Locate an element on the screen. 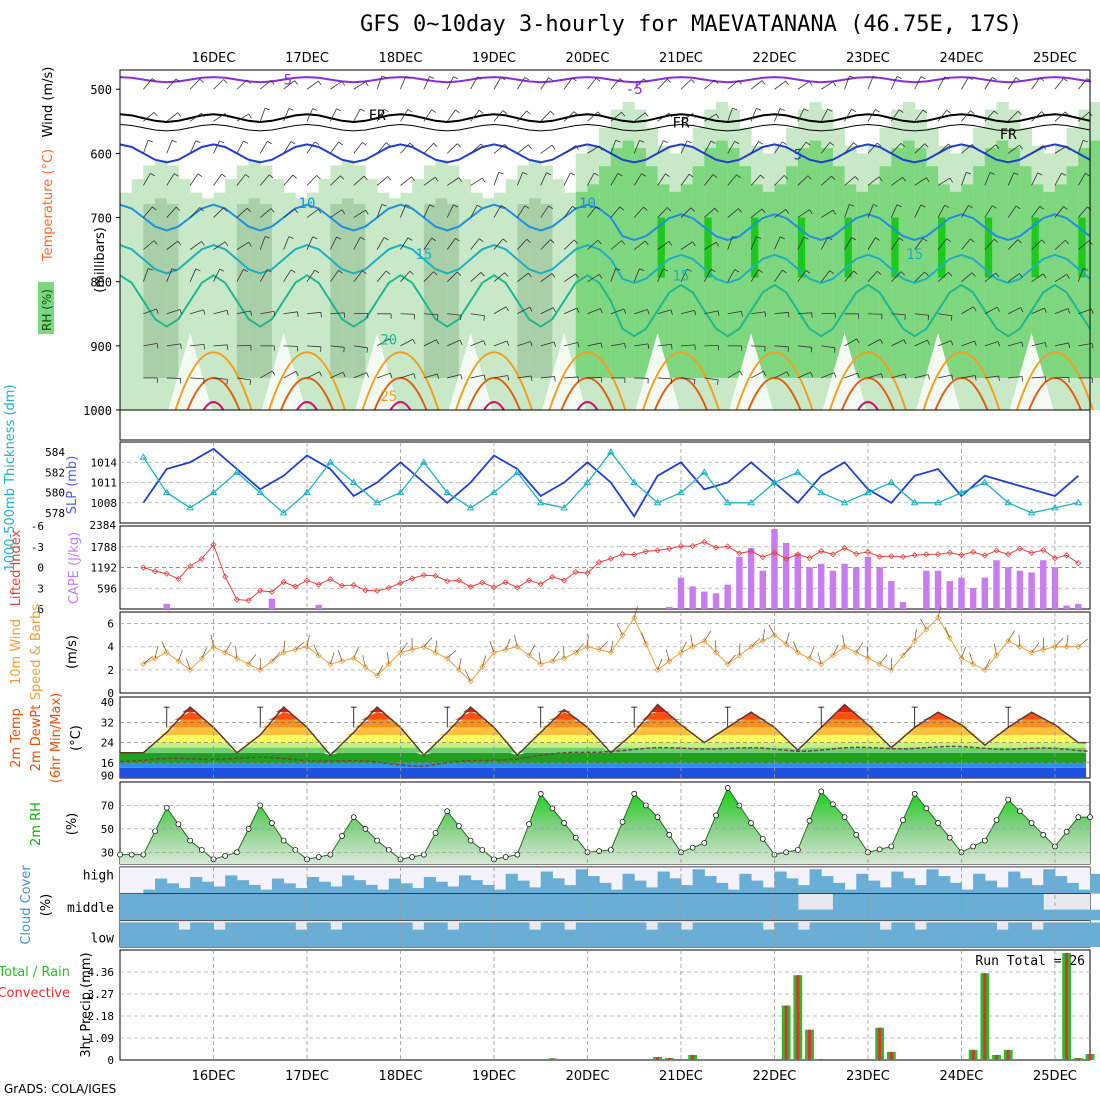  wind10-tick: 0 is located at coordinates (110, 693).